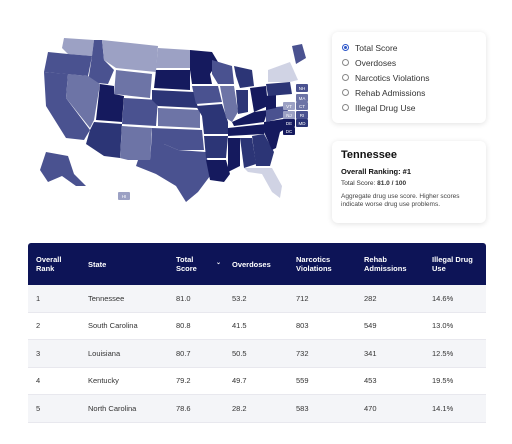  Describe the element at coordinates (409, 62) in the screenshot. I see `option-overdoses: Overdoses` at that location.